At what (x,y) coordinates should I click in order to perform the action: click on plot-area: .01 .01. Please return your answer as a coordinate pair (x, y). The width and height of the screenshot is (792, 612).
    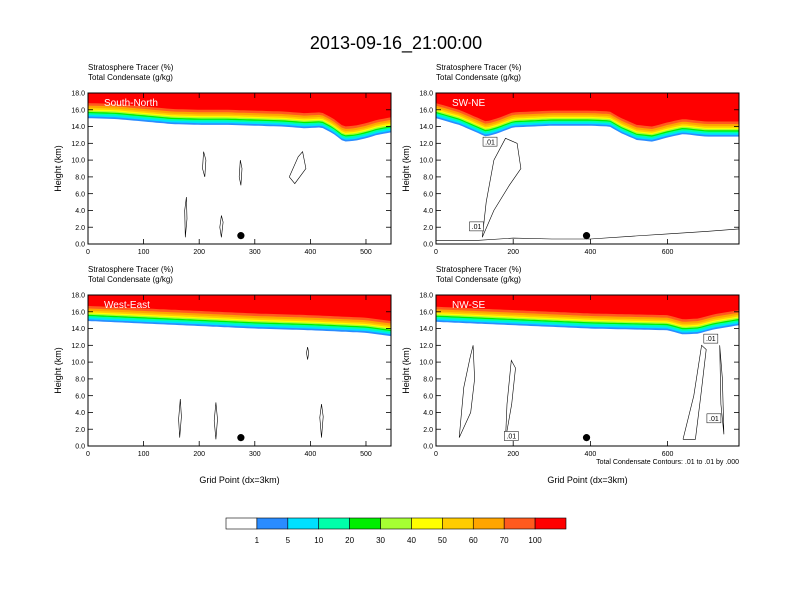
    Looking at the image, I should click on (587, 168).